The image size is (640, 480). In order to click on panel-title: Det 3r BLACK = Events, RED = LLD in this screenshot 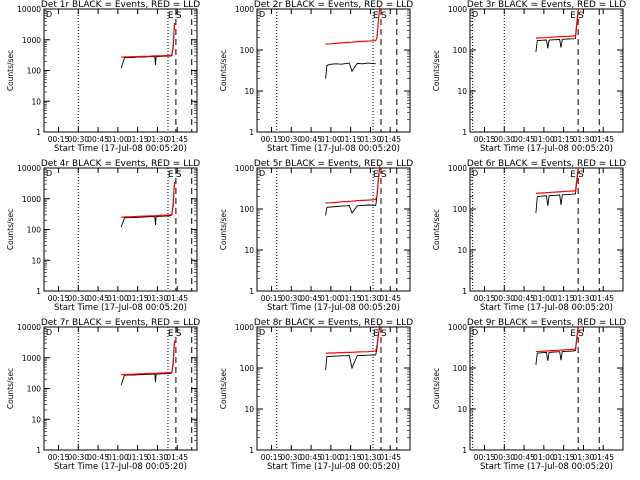, I will do `click(546, 5)`.